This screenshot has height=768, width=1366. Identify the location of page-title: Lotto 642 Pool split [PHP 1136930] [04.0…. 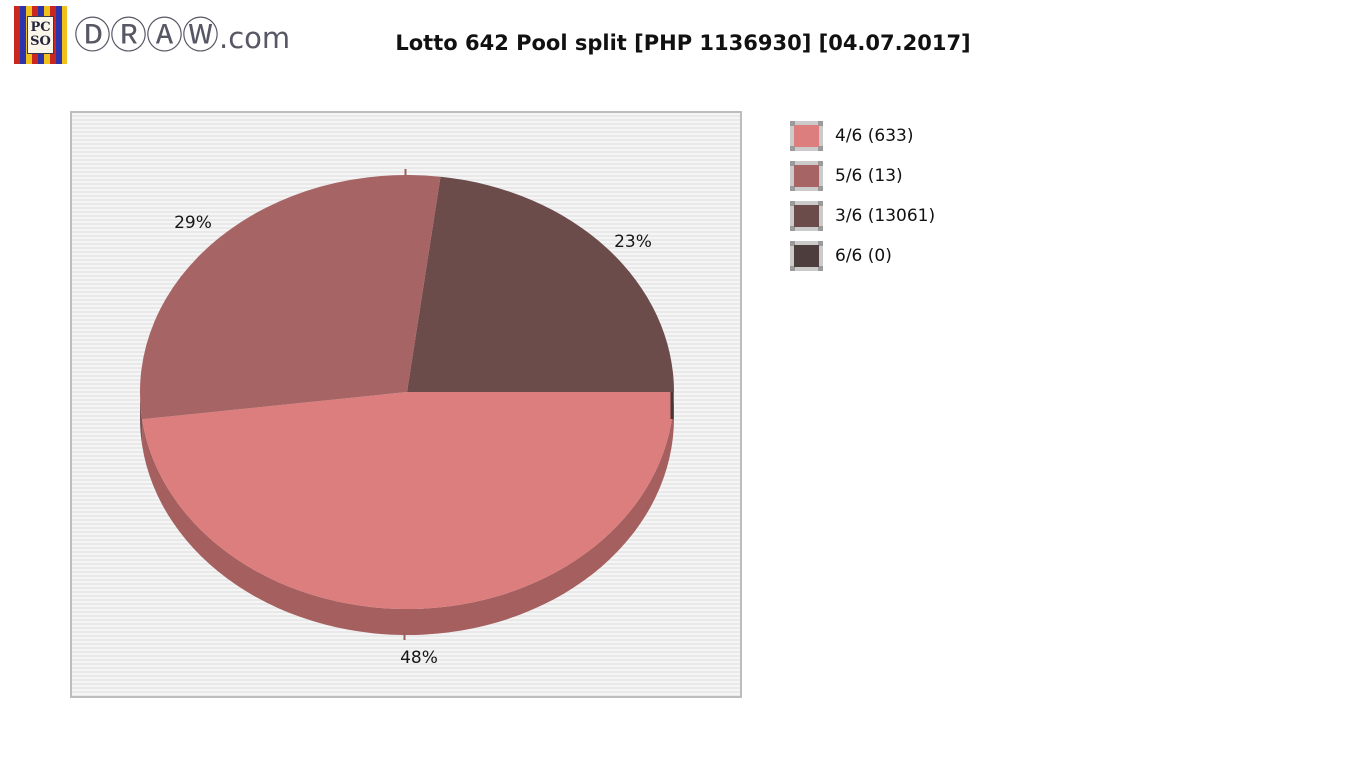
(683, 43).